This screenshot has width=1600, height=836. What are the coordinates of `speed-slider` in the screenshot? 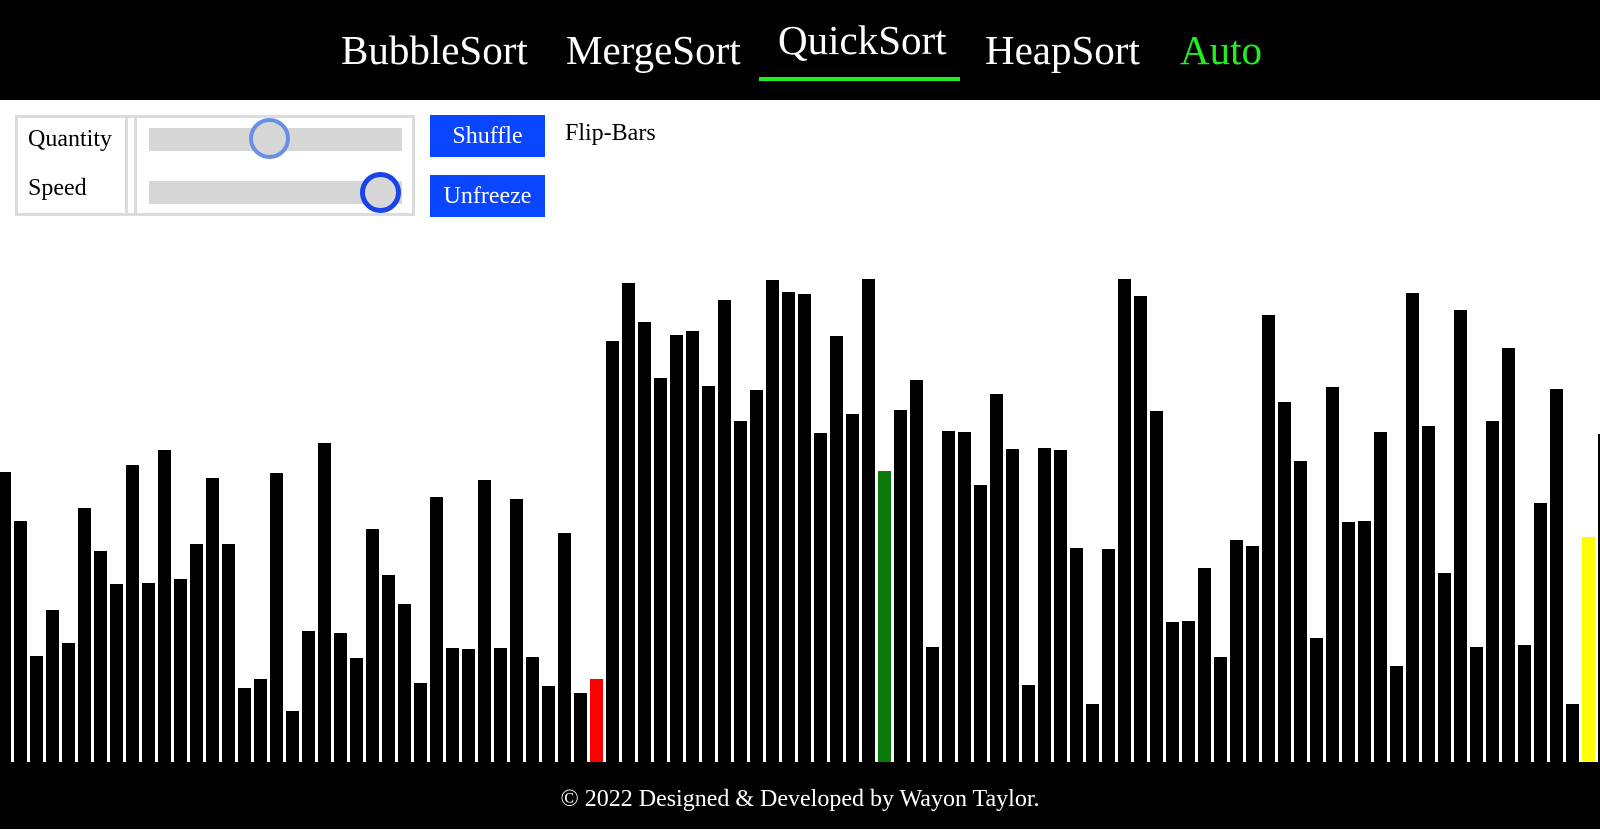 It's located at (275, 192).